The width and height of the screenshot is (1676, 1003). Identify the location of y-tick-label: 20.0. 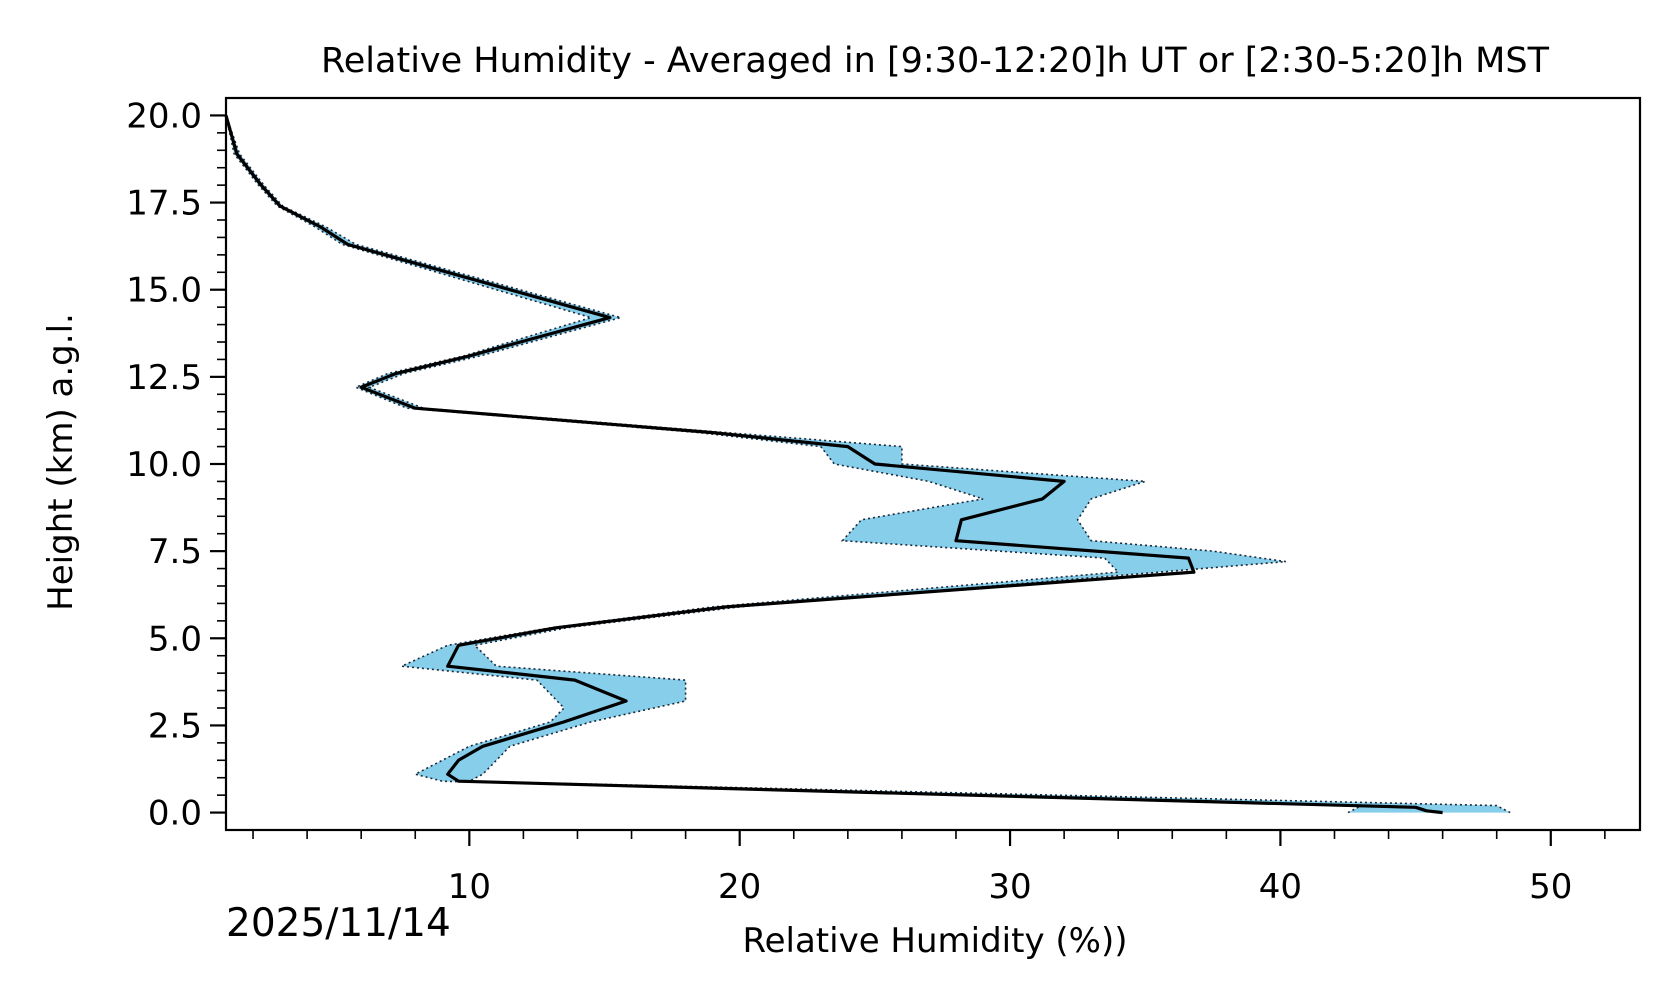
(164, 116).